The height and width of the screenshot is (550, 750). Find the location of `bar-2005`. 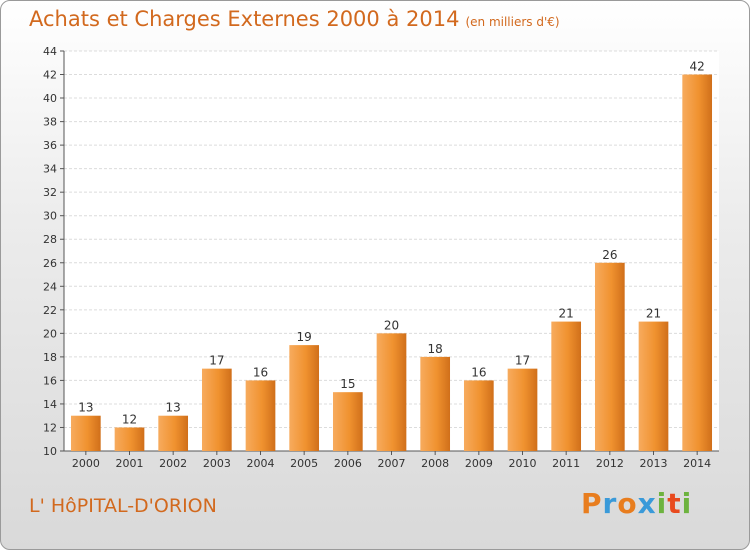

bar-2005 is located at coordinates (304, 398).